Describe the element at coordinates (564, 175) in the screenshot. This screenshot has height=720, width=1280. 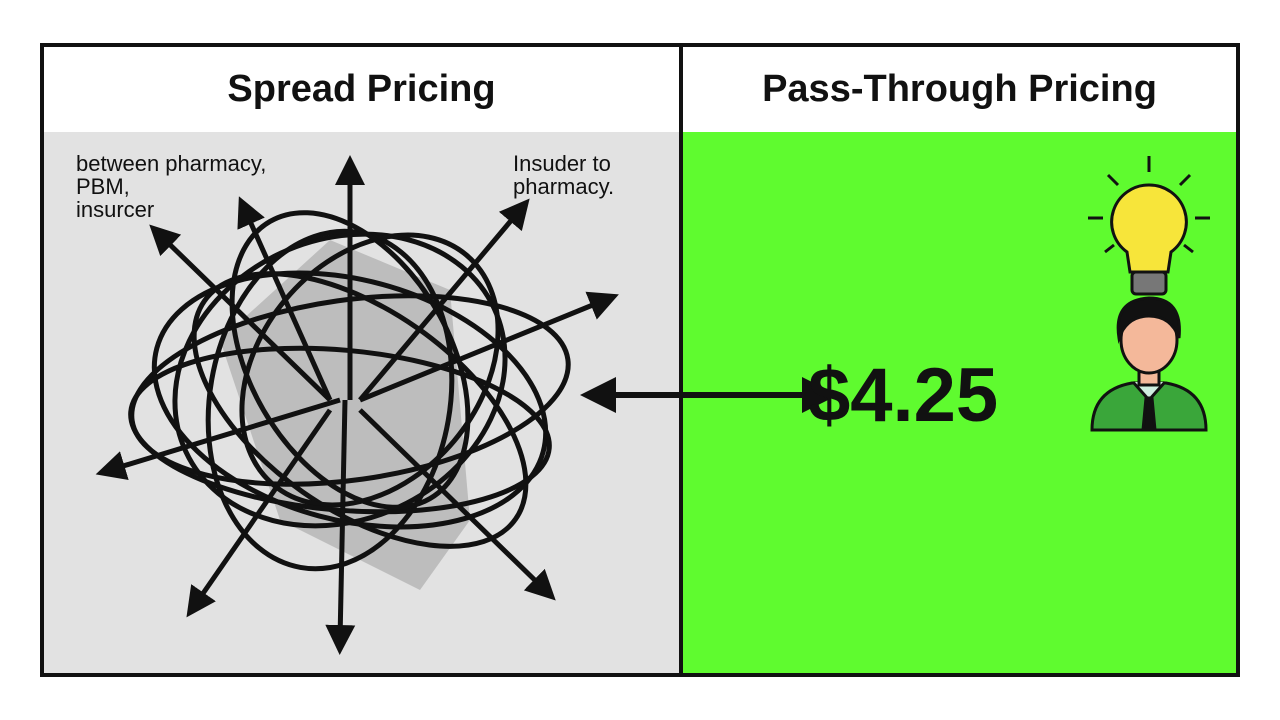
I see `note-insurer-to-pharmacy: Insuder to pharmacy.` at that location.